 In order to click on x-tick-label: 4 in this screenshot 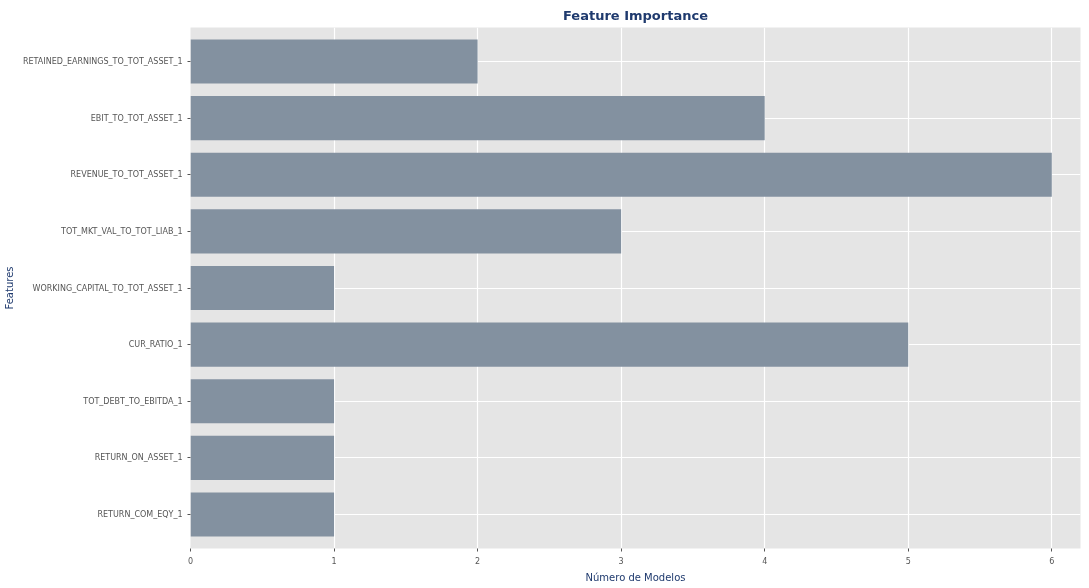, I will do `click(765, 561)`.